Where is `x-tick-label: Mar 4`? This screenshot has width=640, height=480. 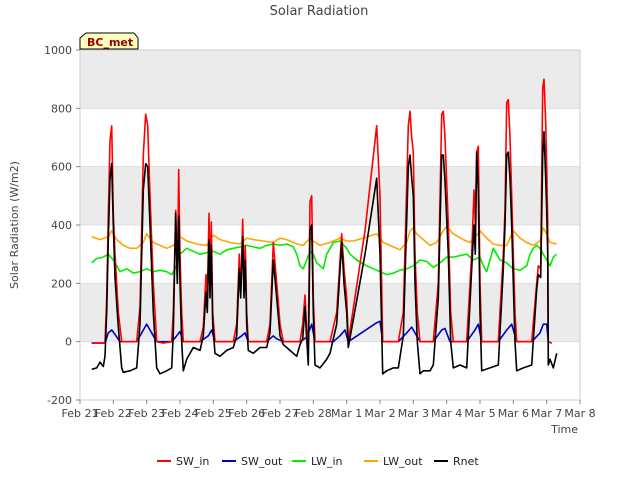
x-tick-label: Mar 4 is located at coordinates (446, 413).